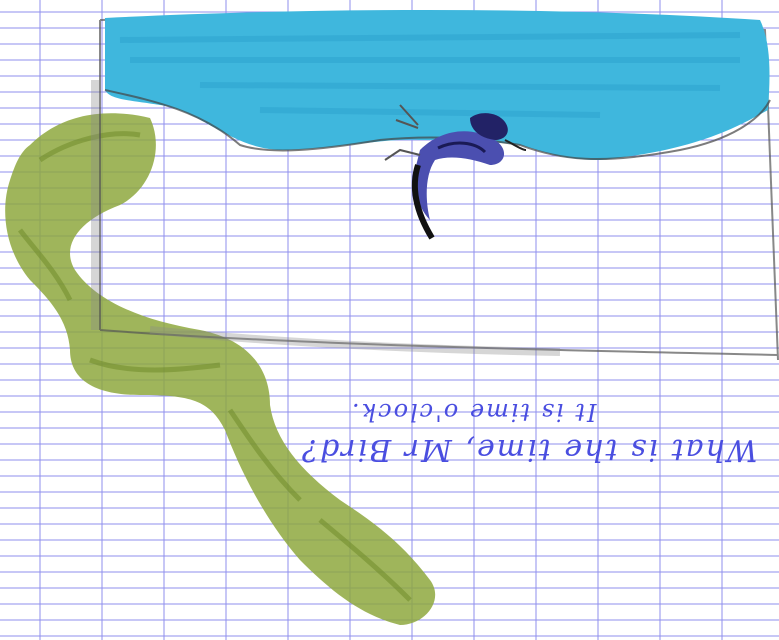 The height and width of the screenshot is (640, 779). Describe the element at coordinates (473, 412) in the screenshot. I see `handwritten-answer: It is time o'clock.` at that location.